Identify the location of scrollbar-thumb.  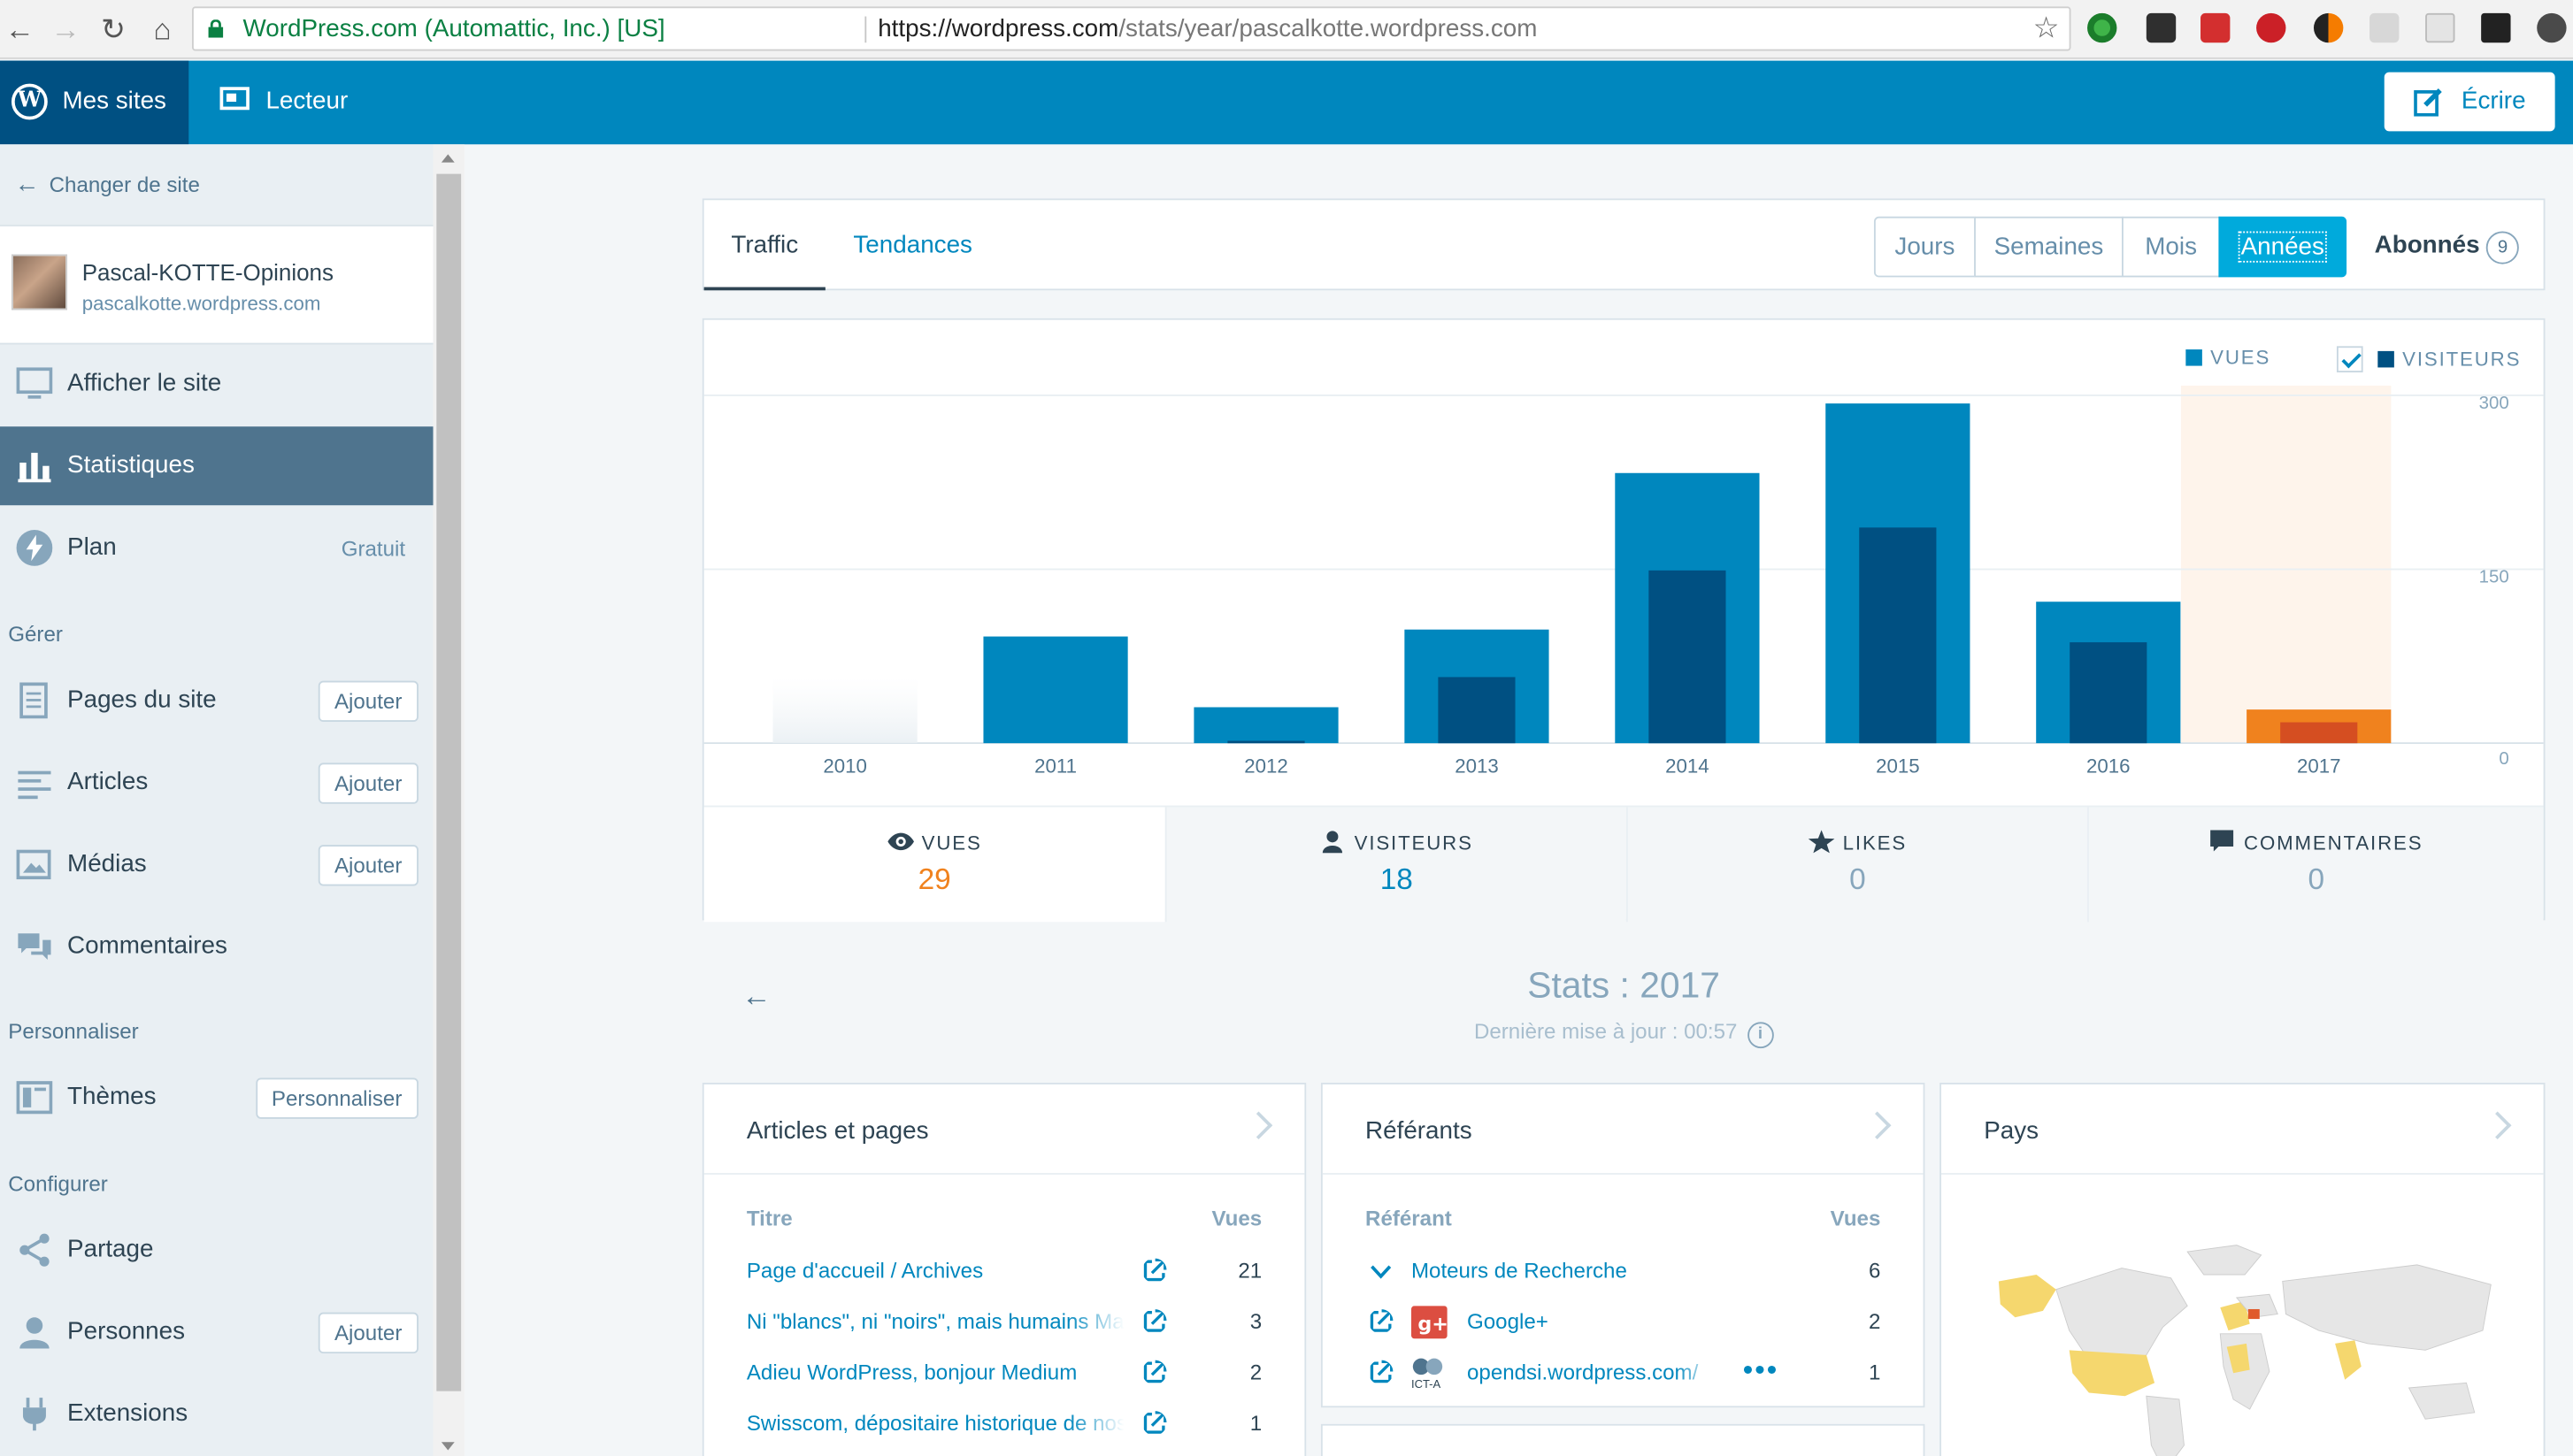
(449, 782).